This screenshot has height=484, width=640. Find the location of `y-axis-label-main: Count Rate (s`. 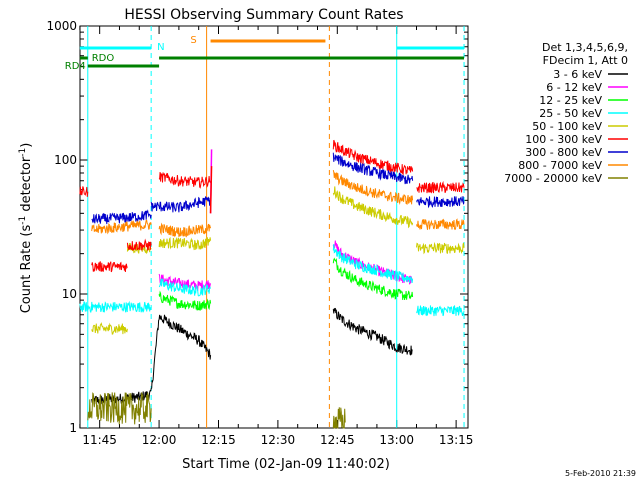

y-axis-label-main: Count Rate (s is located at coordinates (26, 269).